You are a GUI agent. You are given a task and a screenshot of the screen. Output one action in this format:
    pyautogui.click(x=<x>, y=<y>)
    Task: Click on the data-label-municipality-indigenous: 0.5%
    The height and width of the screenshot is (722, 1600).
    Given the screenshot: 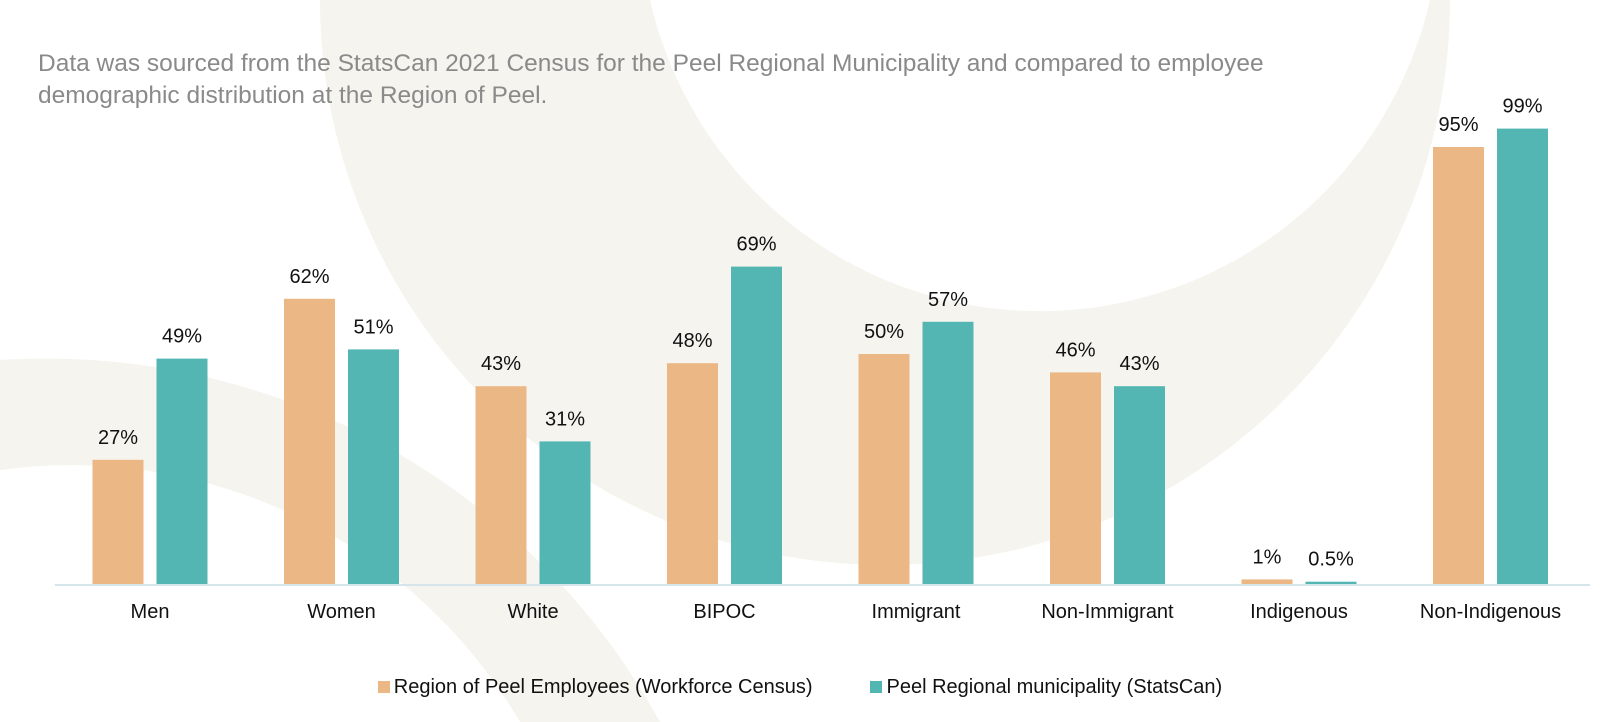 What is the action you would take?
    pyautogui.click(x=1331, y=560)
    